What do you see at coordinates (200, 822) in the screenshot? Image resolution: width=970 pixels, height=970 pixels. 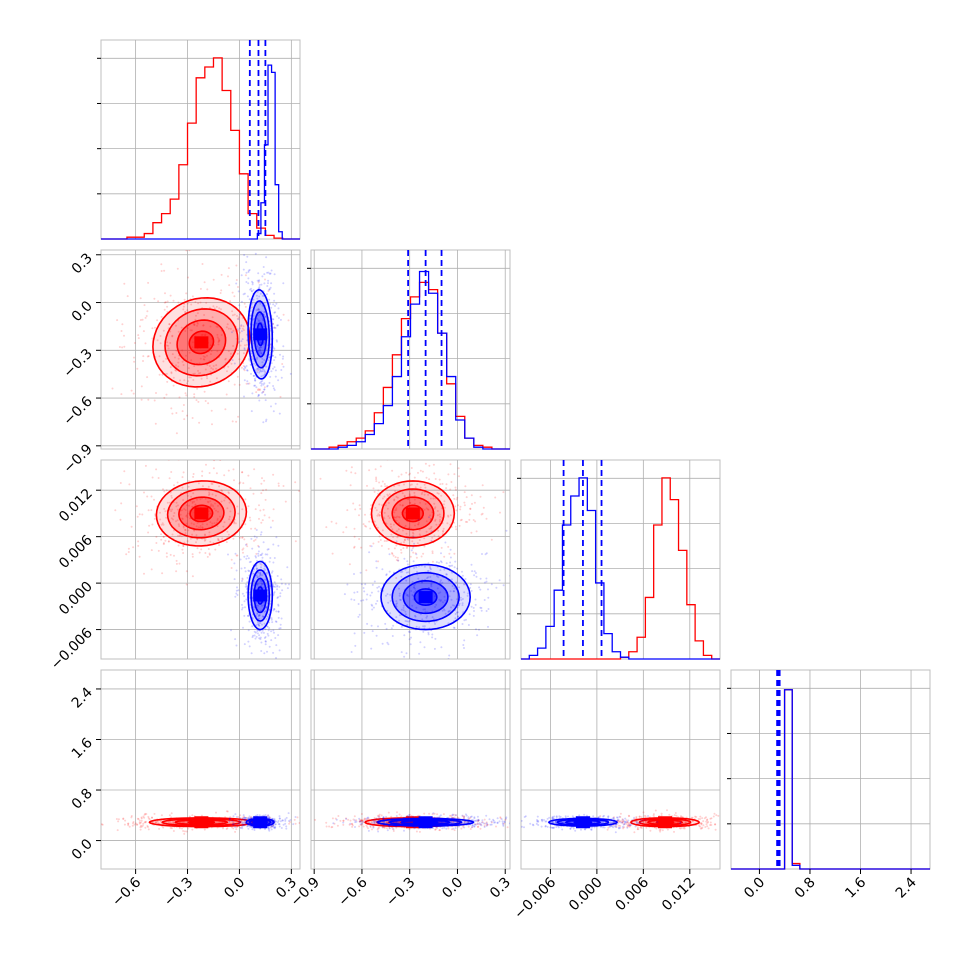 I see `scatter-layer` at bounding box center [200, 822].